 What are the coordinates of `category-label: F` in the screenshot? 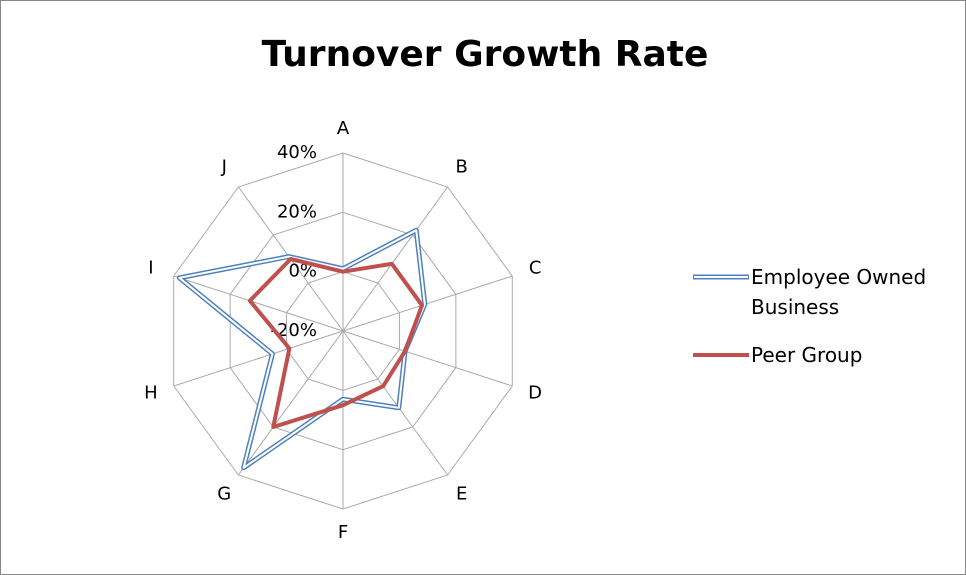 It's located at (343, 532).